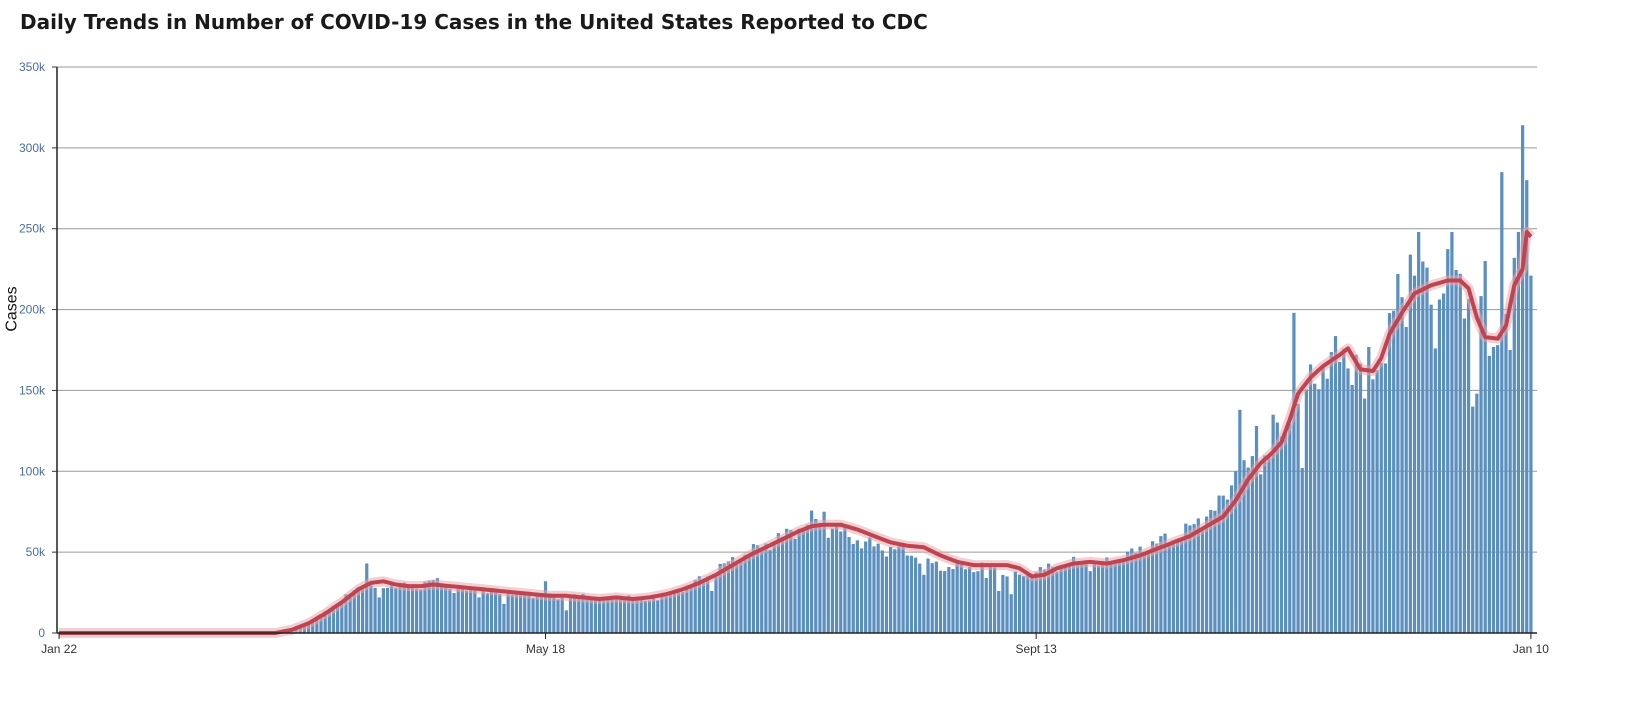 This screenshot has height=702, width=1652. I want to click on y-tick-label: 50k, so click(36, 552).